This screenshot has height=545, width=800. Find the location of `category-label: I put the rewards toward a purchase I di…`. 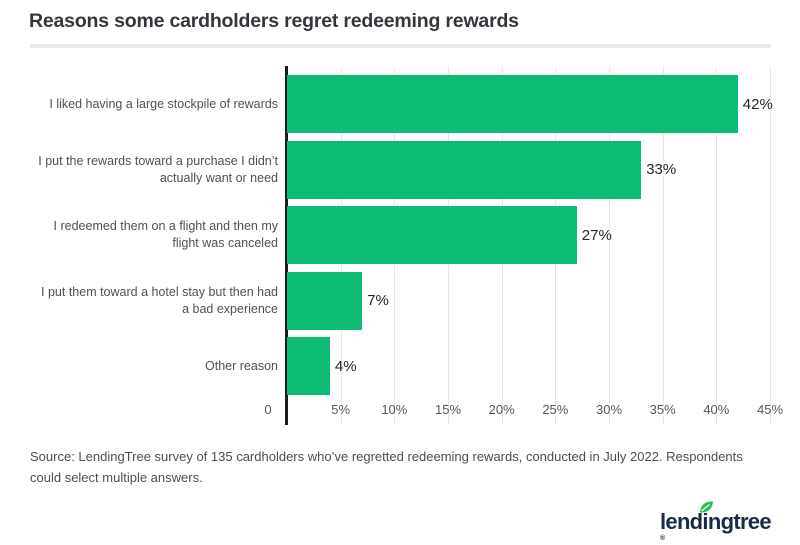

category-label: I put the rewards toward a purchase I di… is located at coordinates (158, 169).